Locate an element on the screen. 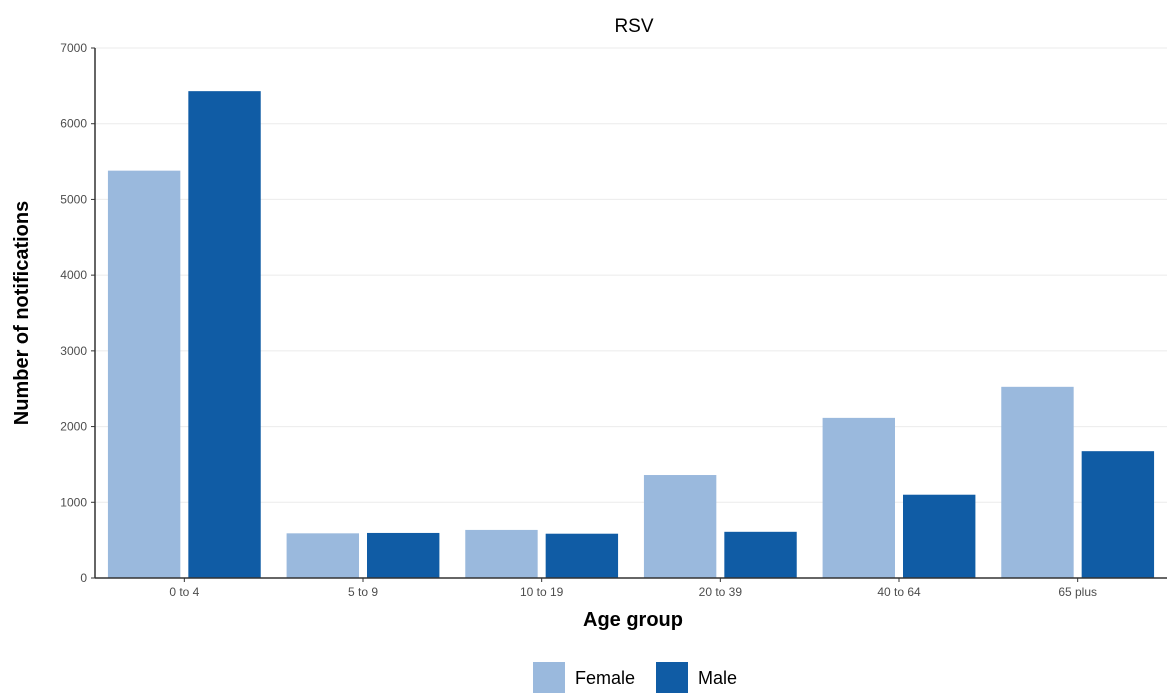 The height and width of the screenshot is (698, 1167). x-axis-title: Age group is located at coordinates (633, 620).